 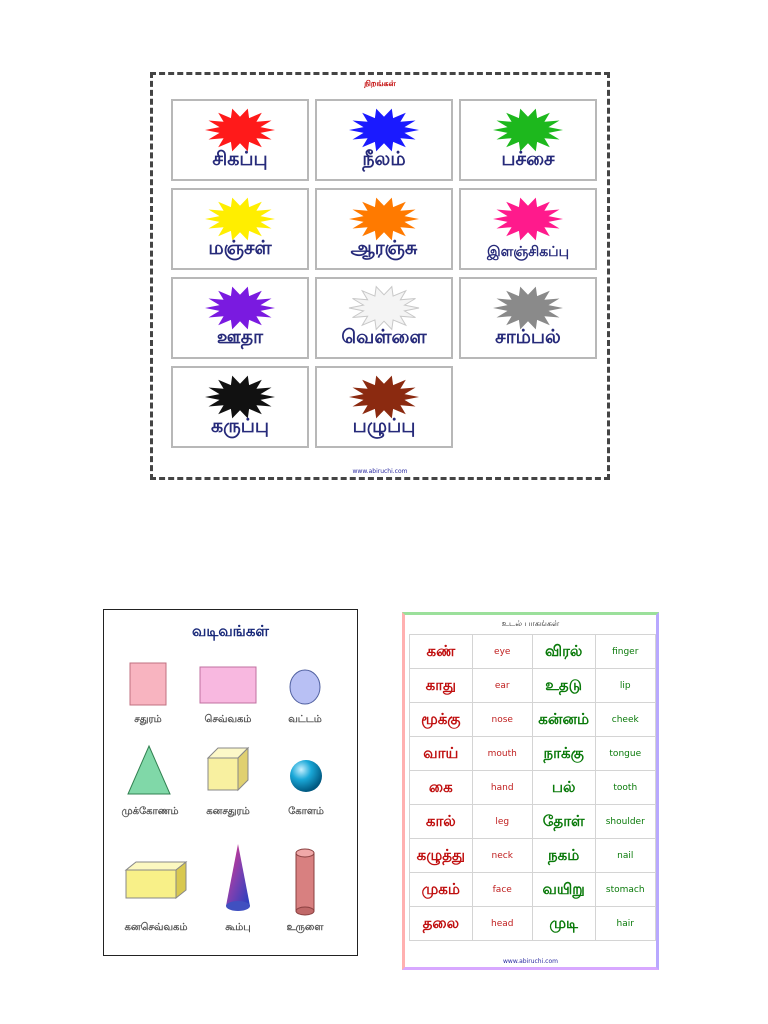 What do you see at coordinates (305, 927) in the screenshot?
I see `shape-label-cylinder: உருளை` at bounding box center [305, 927].